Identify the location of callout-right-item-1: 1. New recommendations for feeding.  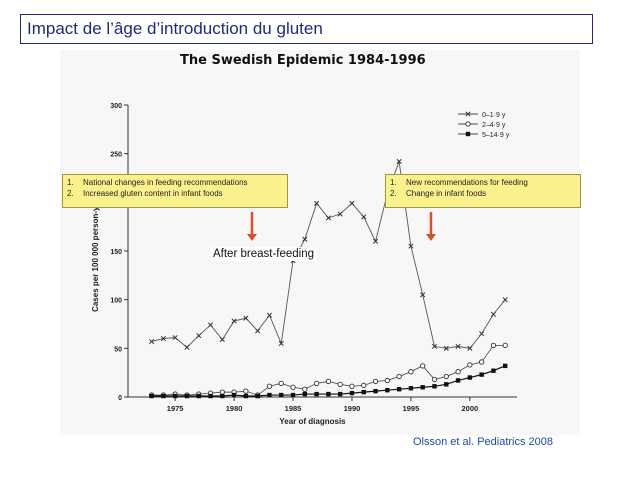
(459, 182).